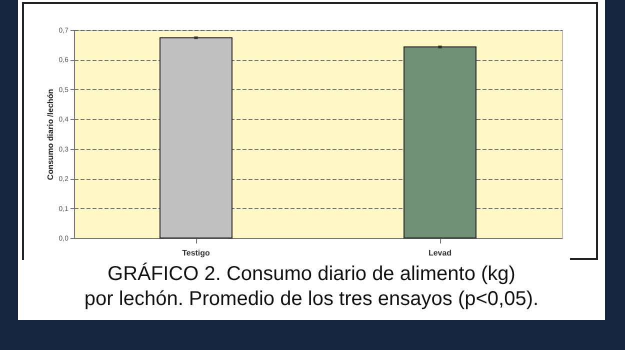  I want to click on y-axis-title: Consumo diario /lechón, so click(50, 134).